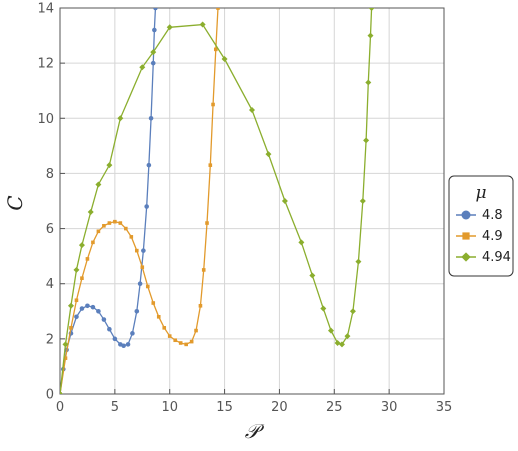 The image size is (518, 451). Describe the element at coordinates (254, 402) in the screenshot. I see `x-axis: 0 5 10 15 20 25 30 35` at that location.